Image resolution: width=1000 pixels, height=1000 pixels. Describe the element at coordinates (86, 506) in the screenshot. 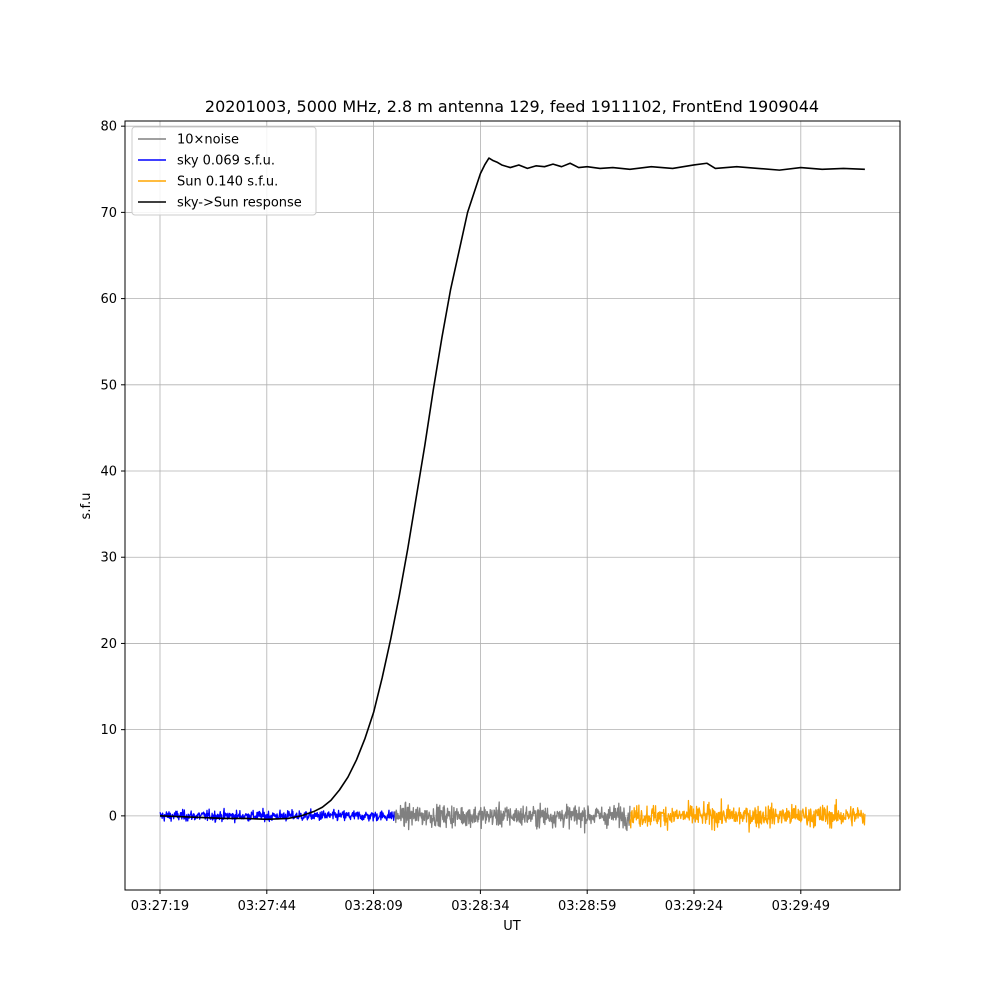

I see `y-axis-label: s.f.u` at that location.